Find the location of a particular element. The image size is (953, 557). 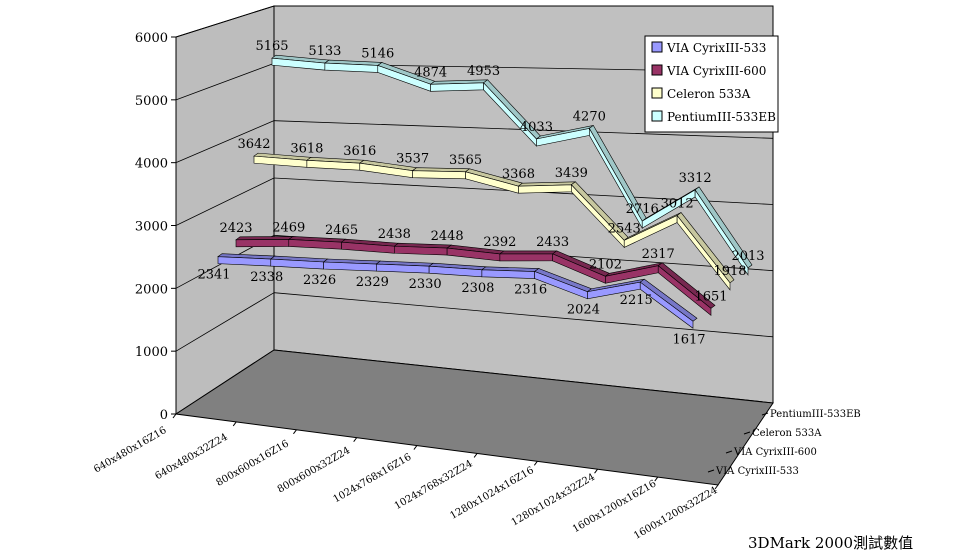

y-axis: 0 1000 2000 3000 4000 5000 6000 is located at coordinates (156, 227).